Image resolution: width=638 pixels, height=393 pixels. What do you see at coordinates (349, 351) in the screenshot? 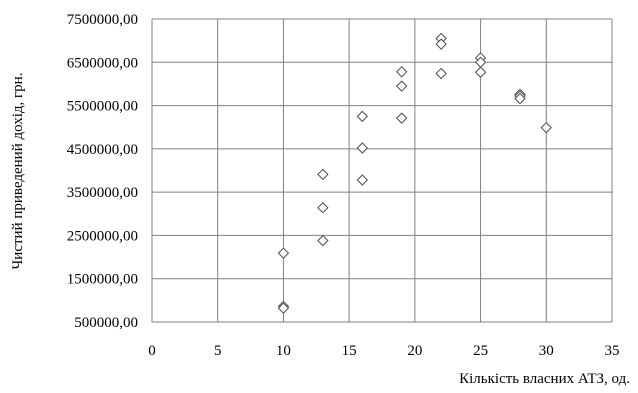
I see `x-tick-label: 15` at bounding box center [349, 351].